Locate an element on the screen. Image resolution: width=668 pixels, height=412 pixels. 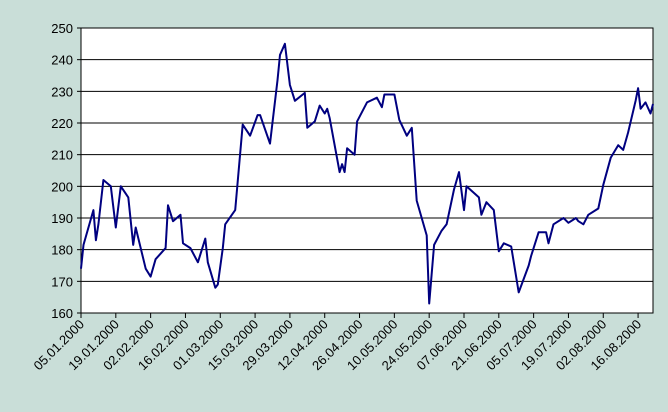
y-tick-label: 240 is located at coordinates (62, 60).